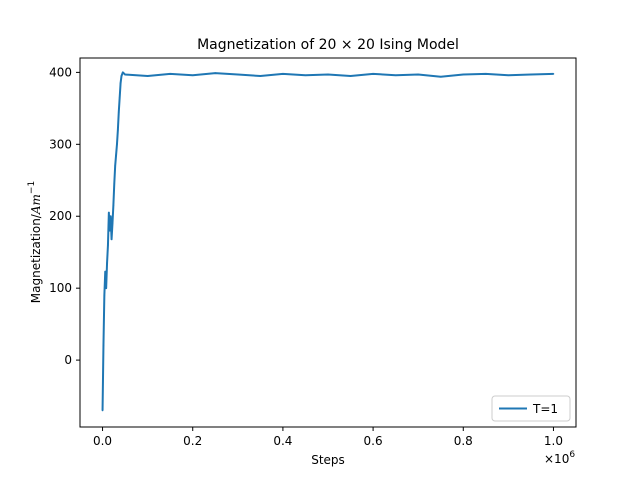 This screenshot has height=480, width=640. I want to click on y-tick-label: 400, so click(60, 72).